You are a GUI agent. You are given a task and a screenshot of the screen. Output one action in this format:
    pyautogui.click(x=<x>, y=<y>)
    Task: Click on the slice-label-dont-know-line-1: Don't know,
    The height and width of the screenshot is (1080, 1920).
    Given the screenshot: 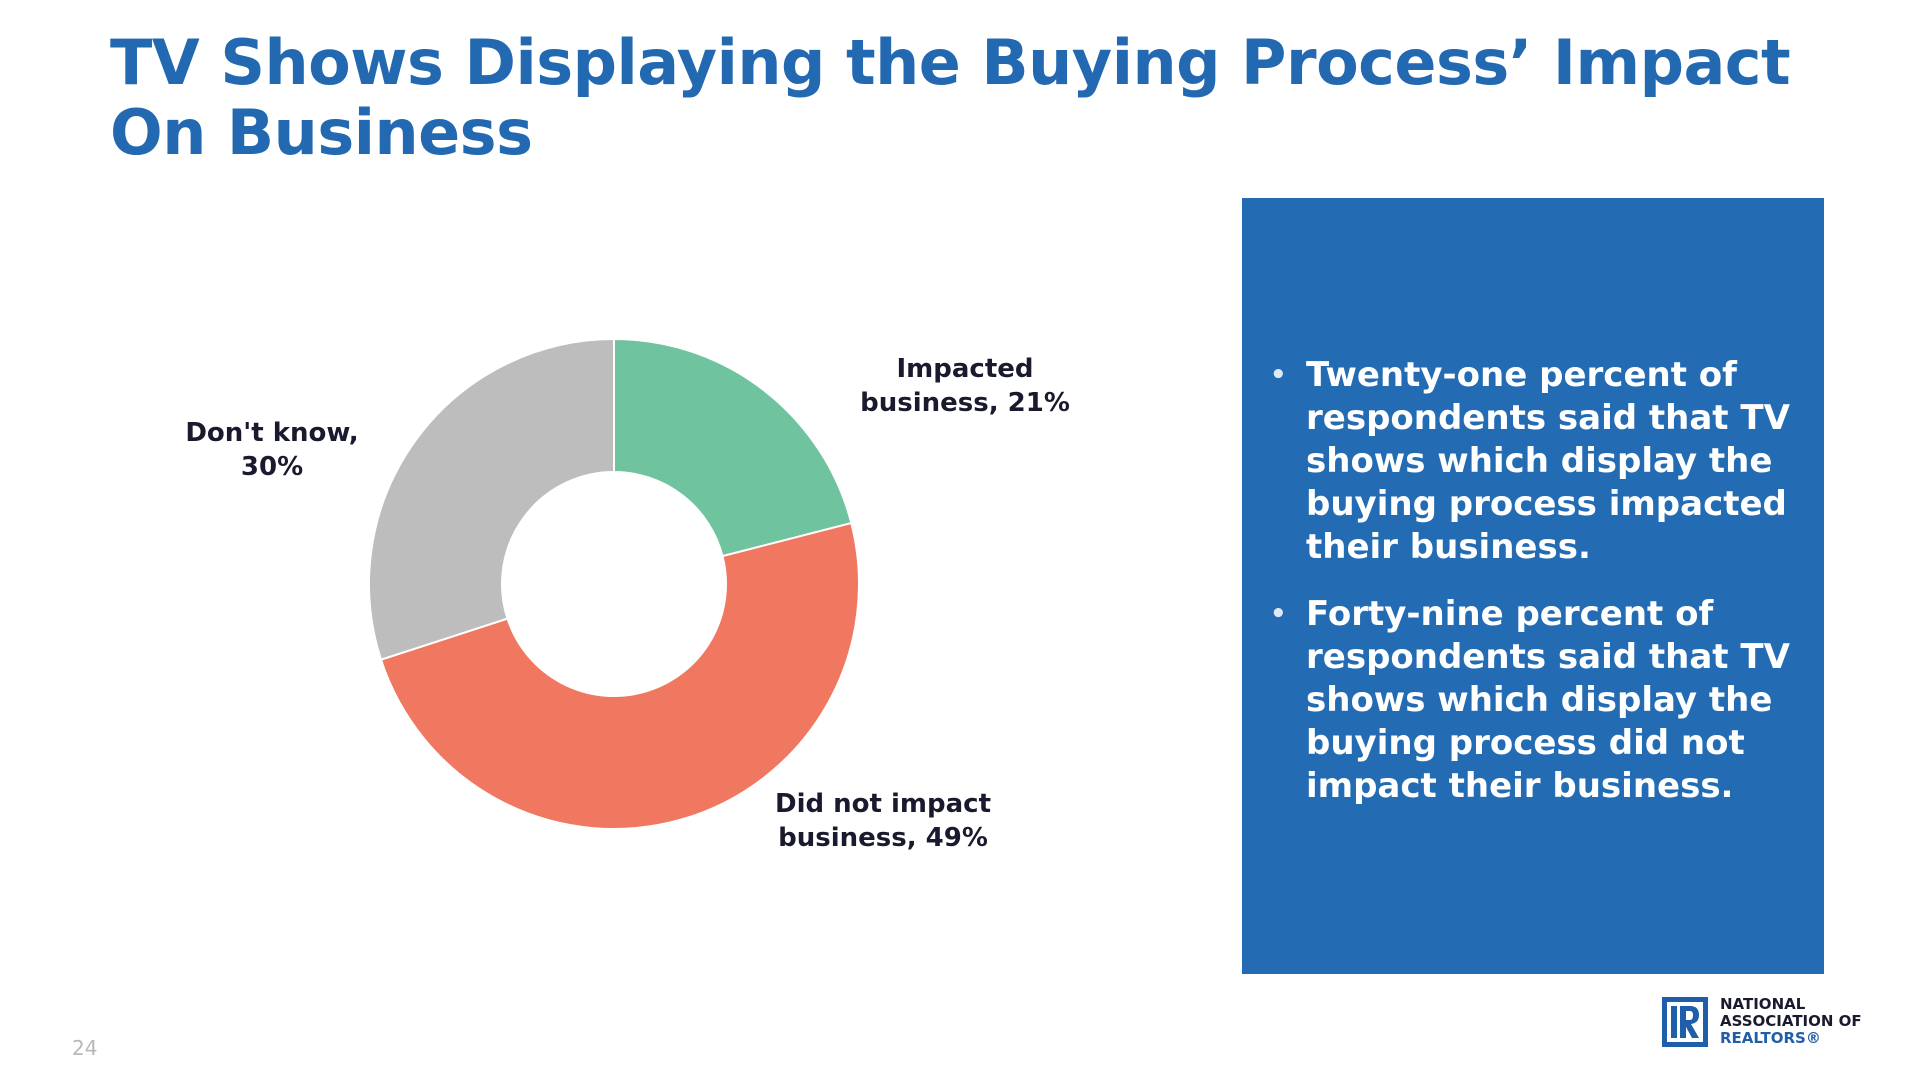 What is the action you would take?
    pyautogui.click(x=272, y=433)
    